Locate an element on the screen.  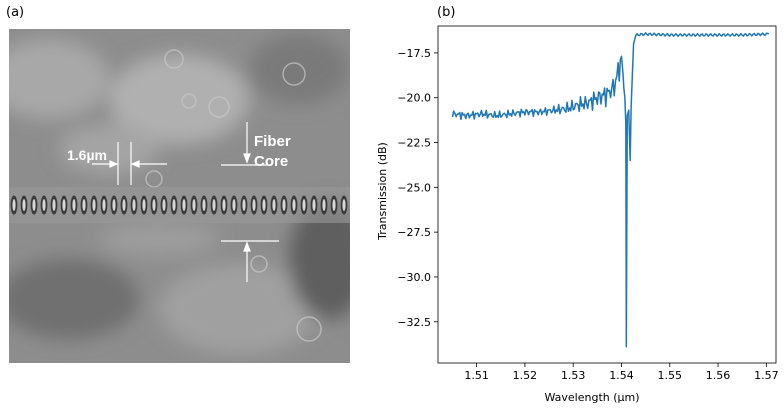
x-tick-label: 1.55 is located at coordinates (670, 375).